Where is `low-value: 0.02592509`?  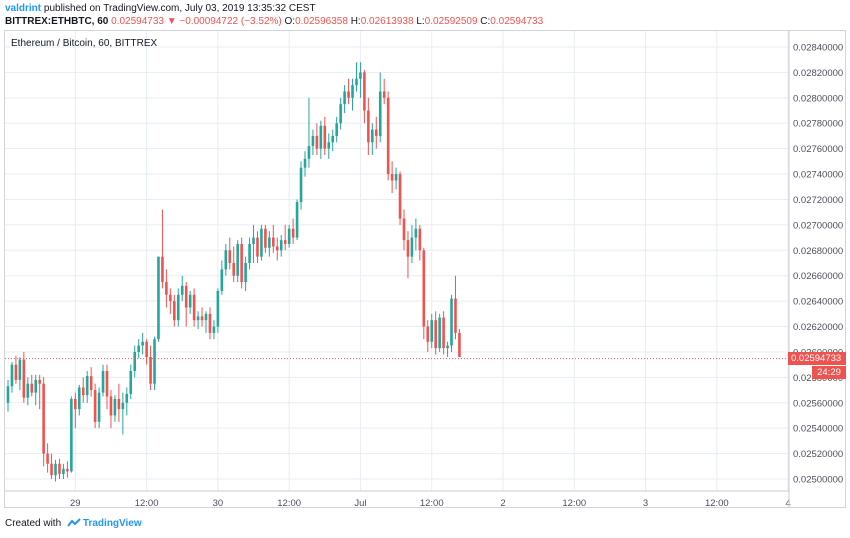
low-value: 0.02592509 is located at coordinates (451, 21).